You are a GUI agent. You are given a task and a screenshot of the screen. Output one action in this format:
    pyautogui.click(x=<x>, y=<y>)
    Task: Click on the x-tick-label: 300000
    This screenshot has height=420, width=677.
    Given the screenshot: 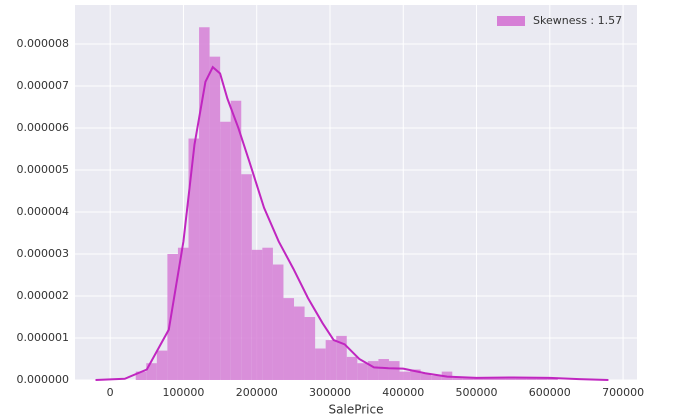 What is the action you would take?
    pyautogui.click(x=330, y=392)
    